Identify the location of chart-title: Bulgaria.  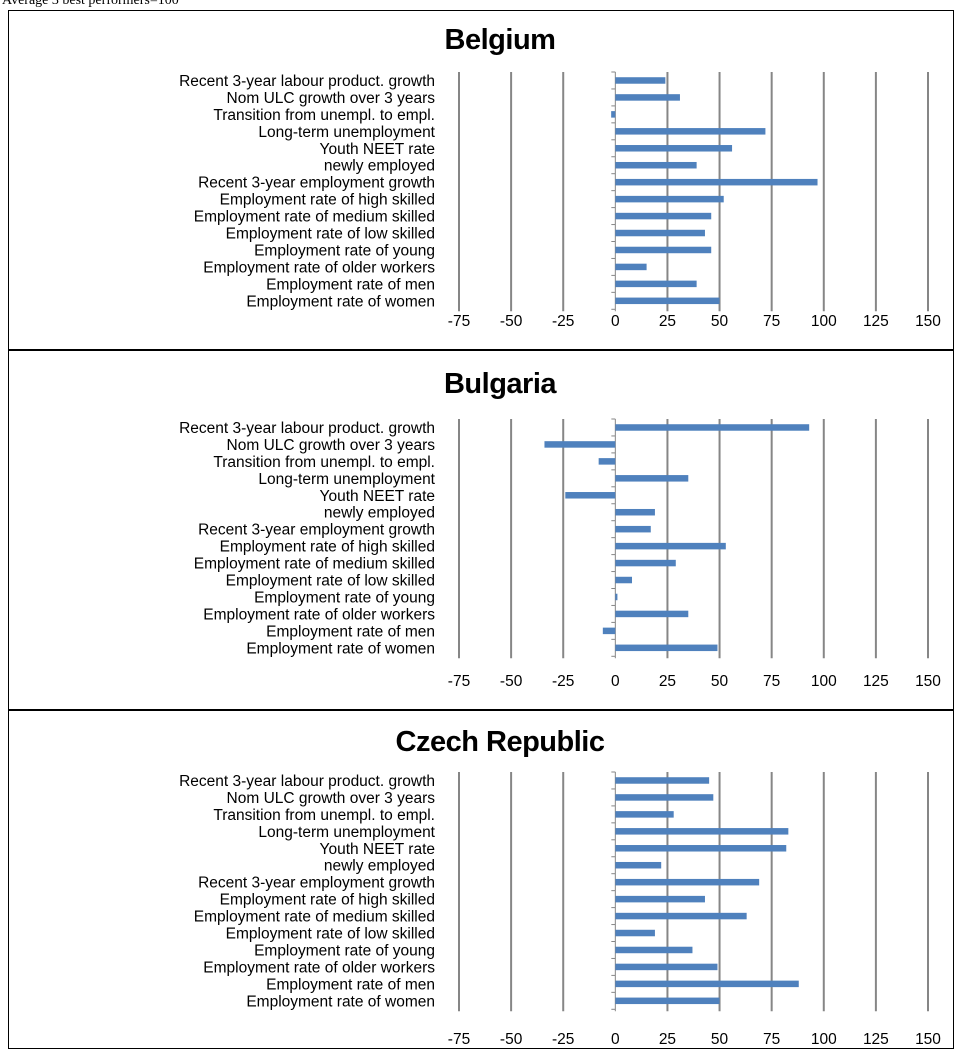
(500, 384).